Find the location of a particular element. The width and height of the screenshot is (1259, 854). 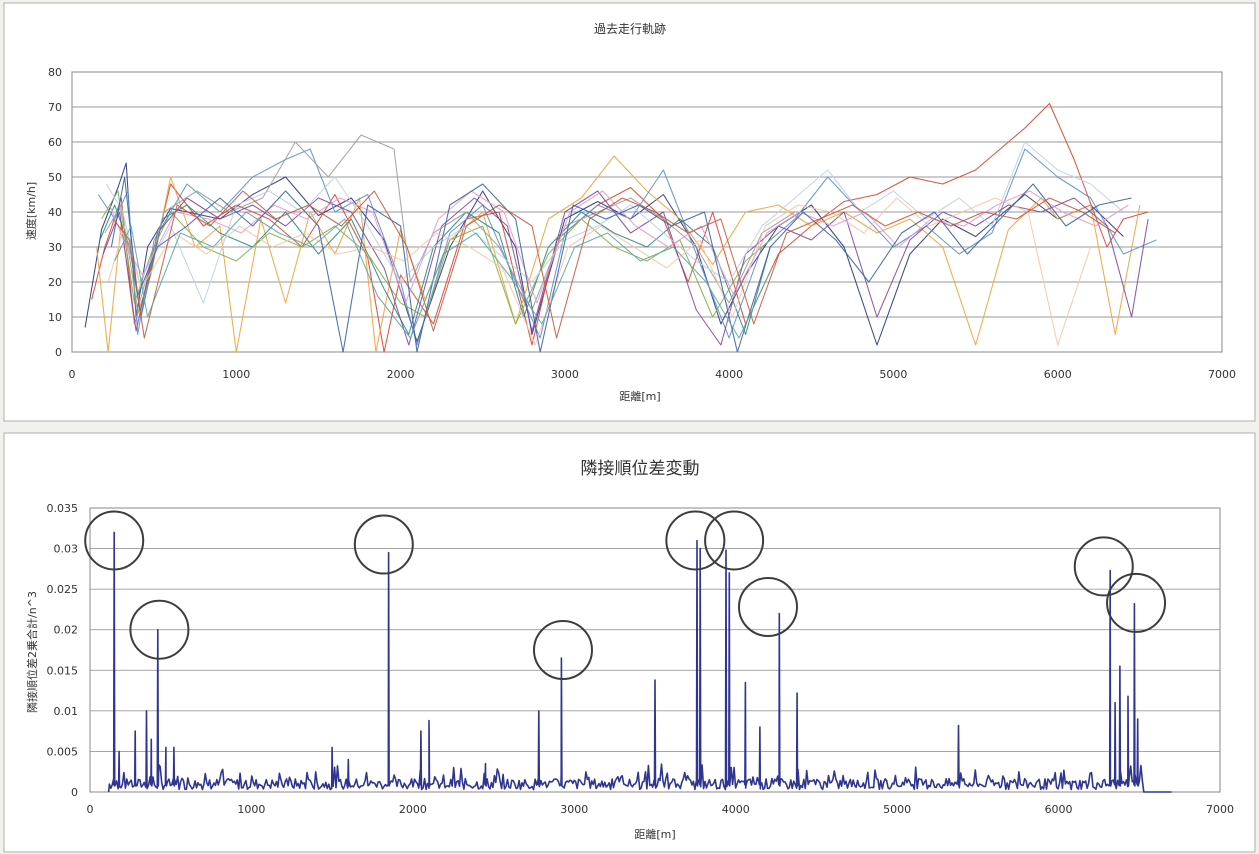

speed-chart-y-label: 速度[km/h] is located at coordinates (31, 211).